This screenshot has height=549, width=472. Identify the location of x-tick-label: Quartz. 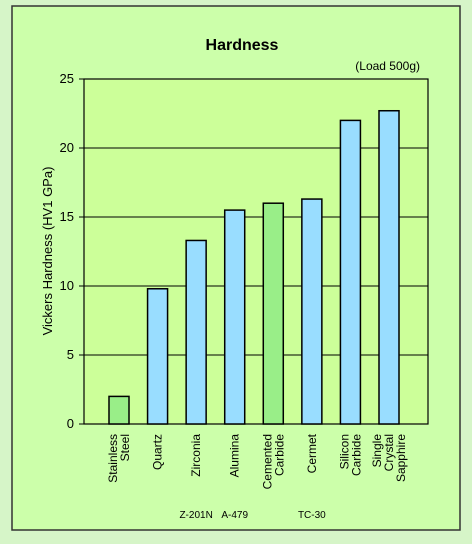
(158, 452).